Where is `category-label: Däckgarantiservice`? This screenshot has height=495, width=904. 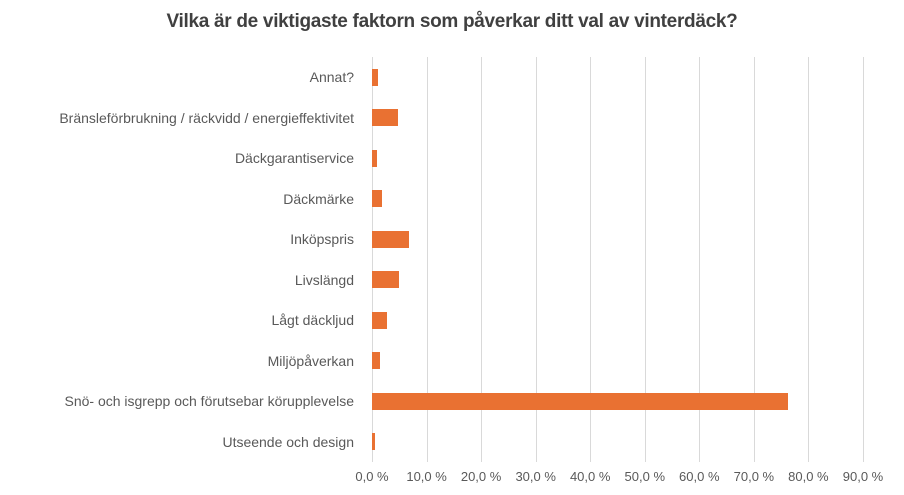 category-label: Däckgarantiservice is located at coordinates (294, 158).